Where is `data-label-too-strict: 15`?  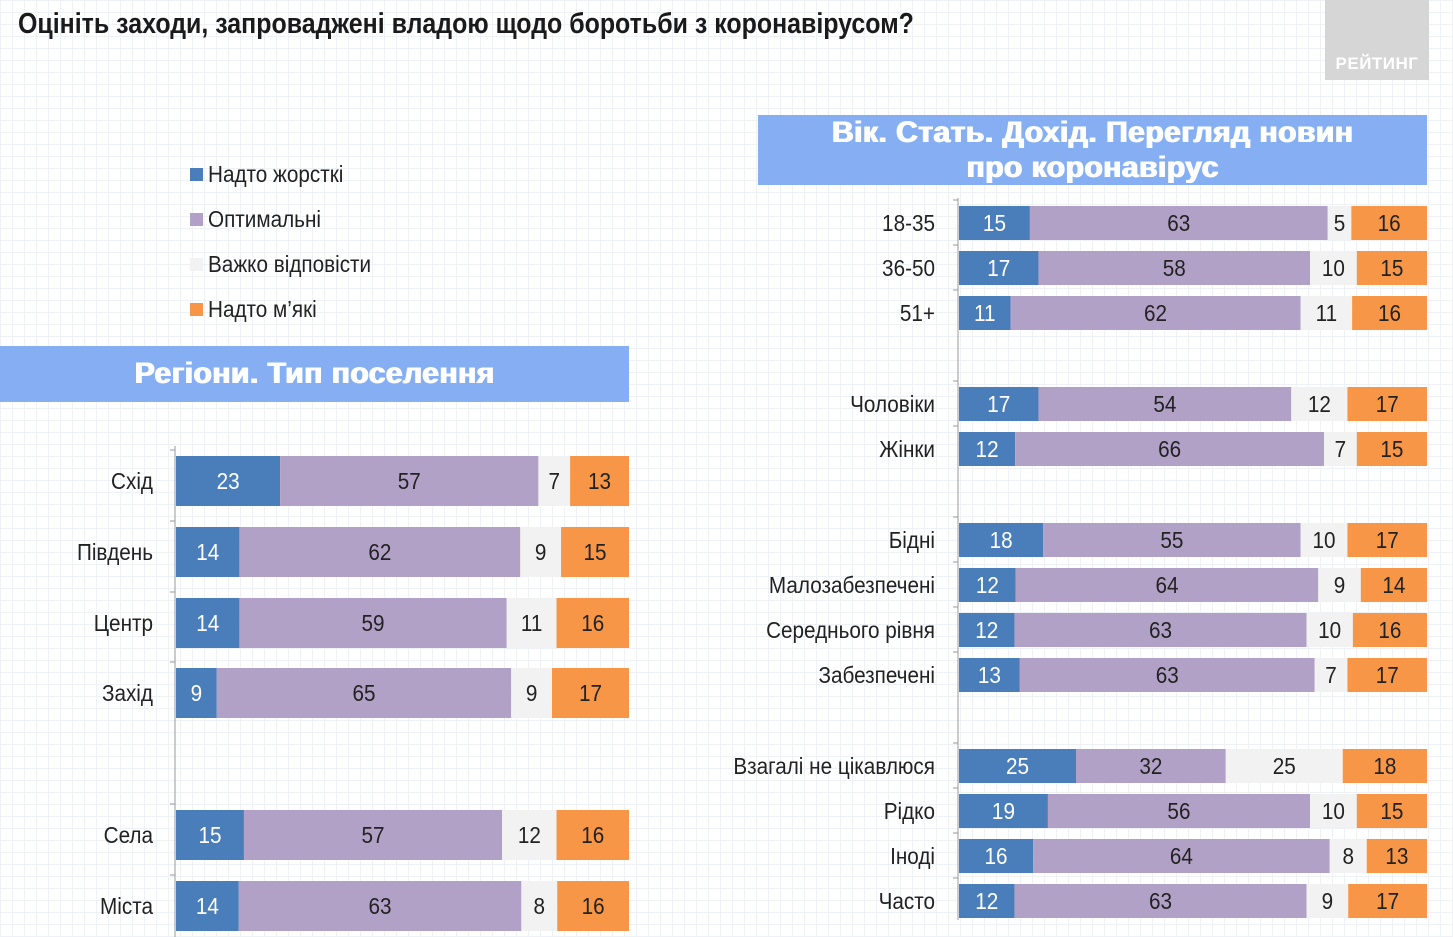
data-label-too-strict: 15 is located at coordinates (994, 223).